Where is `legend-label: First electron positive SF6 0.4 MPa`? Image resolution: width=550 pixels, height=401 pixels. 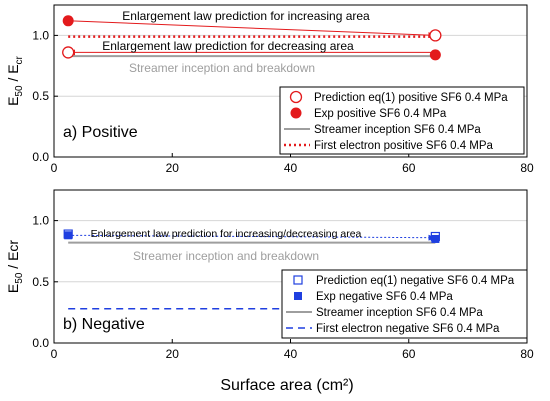
legend-label: First electron positive SF6 0.4 MPa is located at coordinates (404, 146).